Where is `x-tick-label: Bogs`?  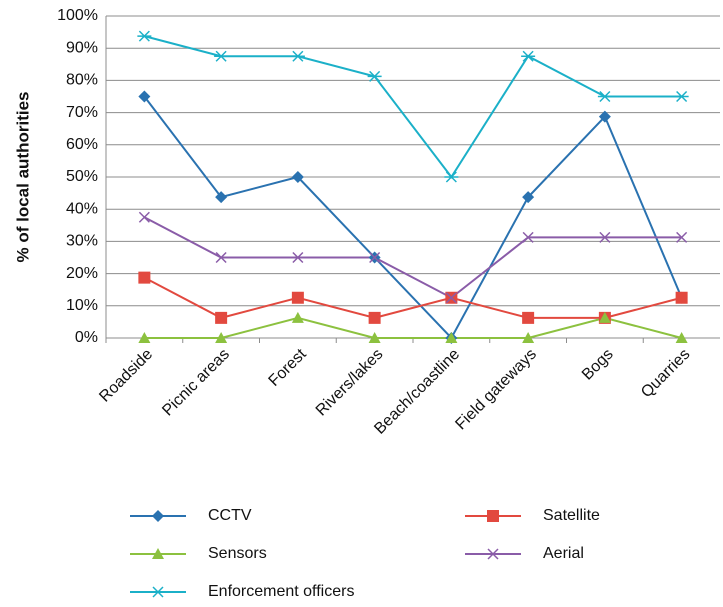 x-tick-label: Bogs is located at coordinates (598, 365).